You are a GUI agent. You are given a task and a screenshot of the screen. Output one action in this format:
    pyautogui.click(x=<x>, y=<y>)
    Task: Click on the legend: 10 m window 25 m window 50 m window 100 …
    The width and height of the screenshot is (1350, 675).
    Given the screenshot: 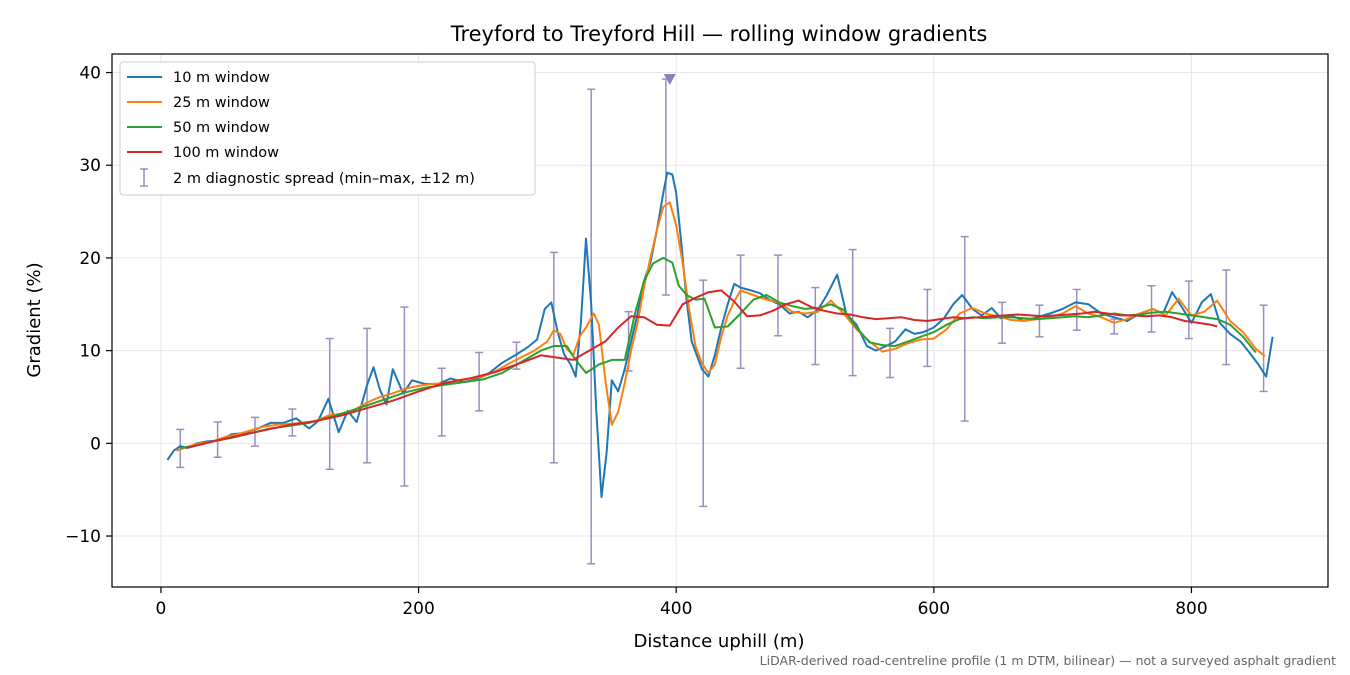 What is the action you would take?
    pyautogui.click(x=327, y=128)
    